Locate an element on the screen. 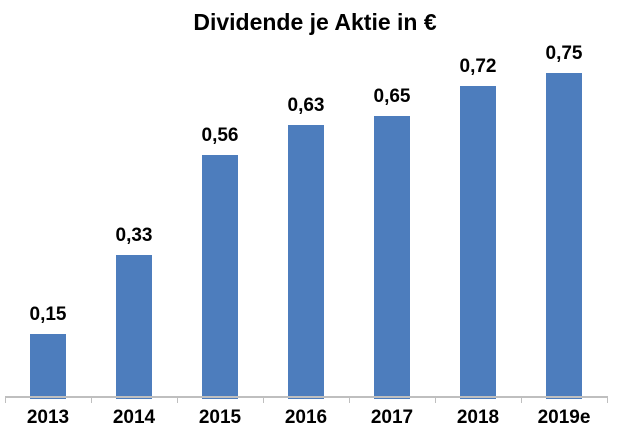 Image resolution: width=630 pixels, height=441 pixels. x-axis-label-2014: 2014 is located at coordinates (134, 417).